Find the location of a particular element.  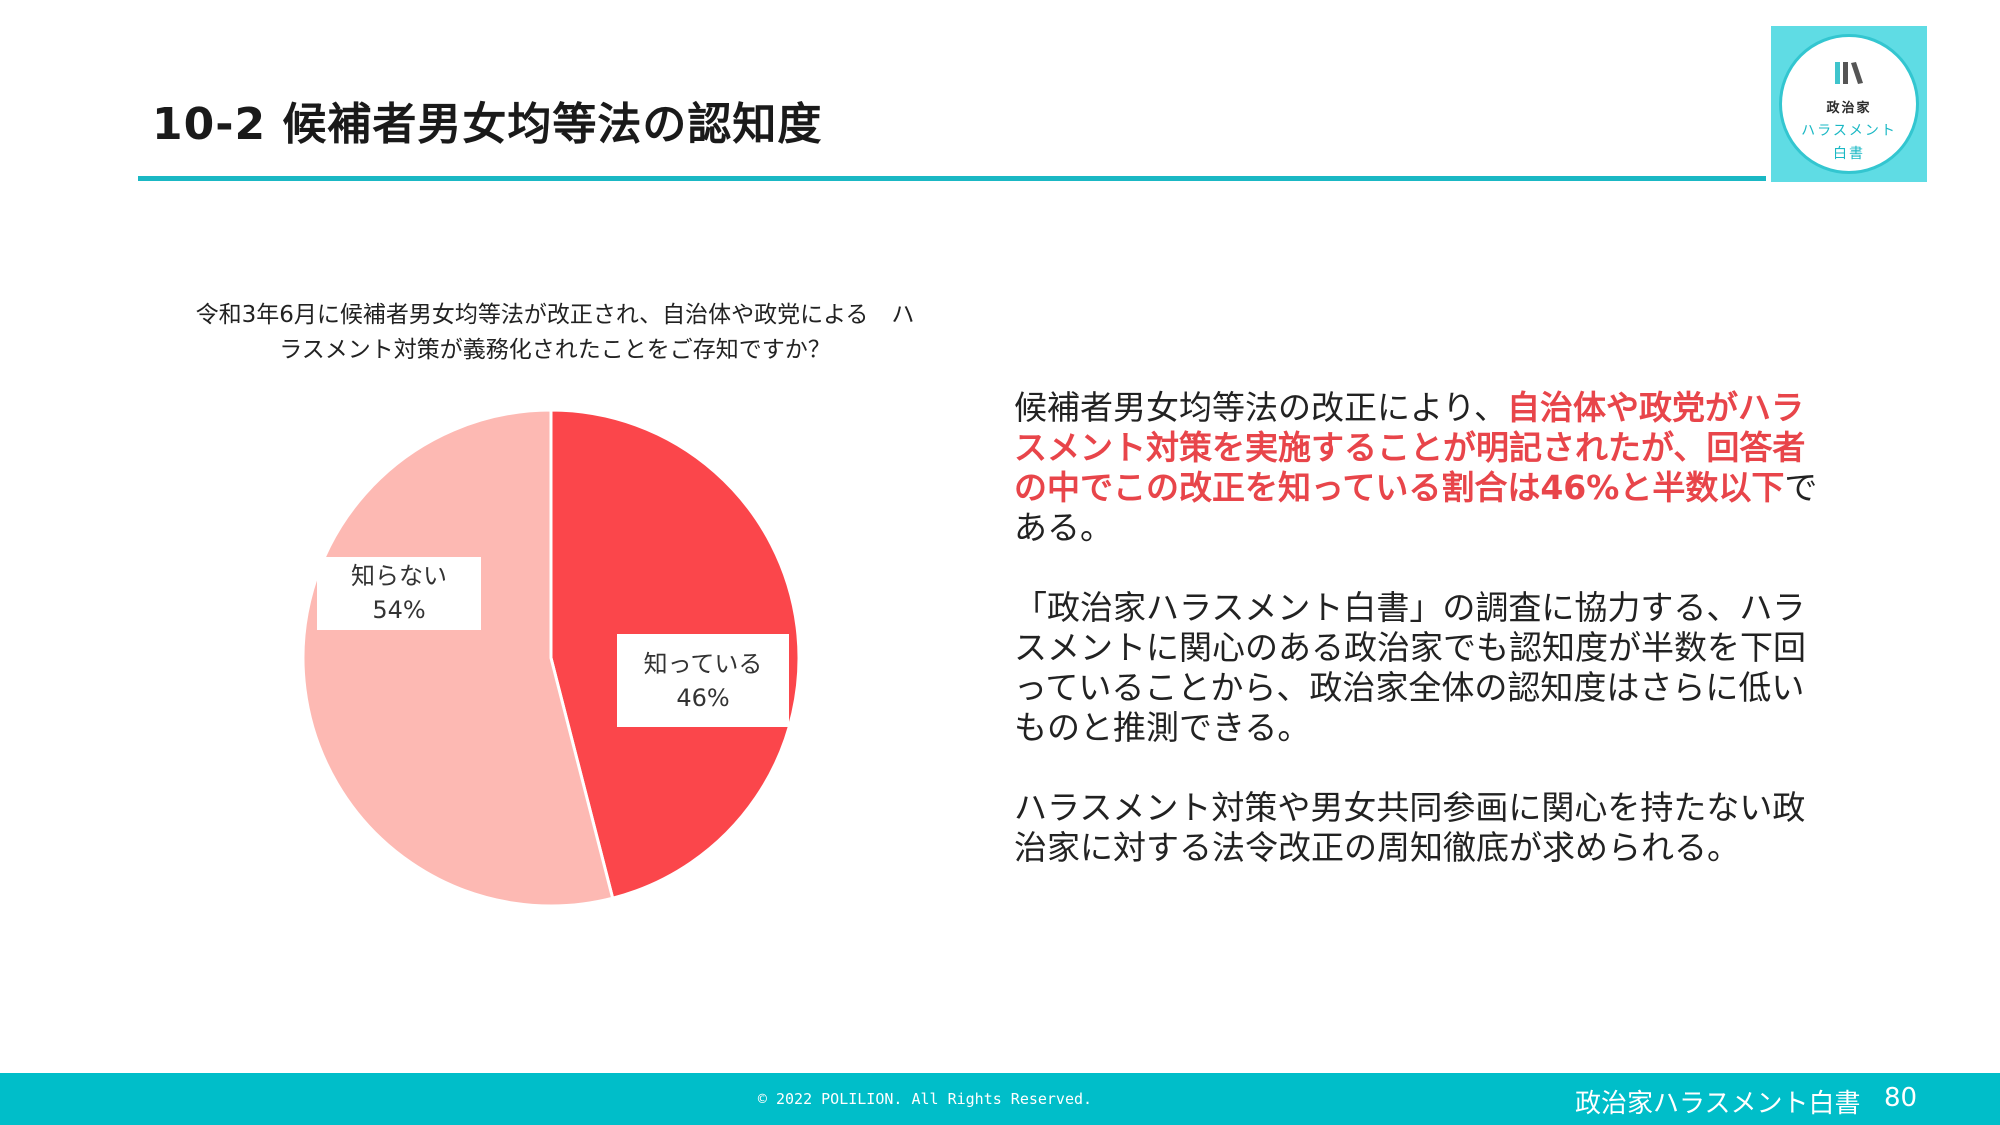

data-label-unknown-category: 知らない is located at coordinates (399, 576).